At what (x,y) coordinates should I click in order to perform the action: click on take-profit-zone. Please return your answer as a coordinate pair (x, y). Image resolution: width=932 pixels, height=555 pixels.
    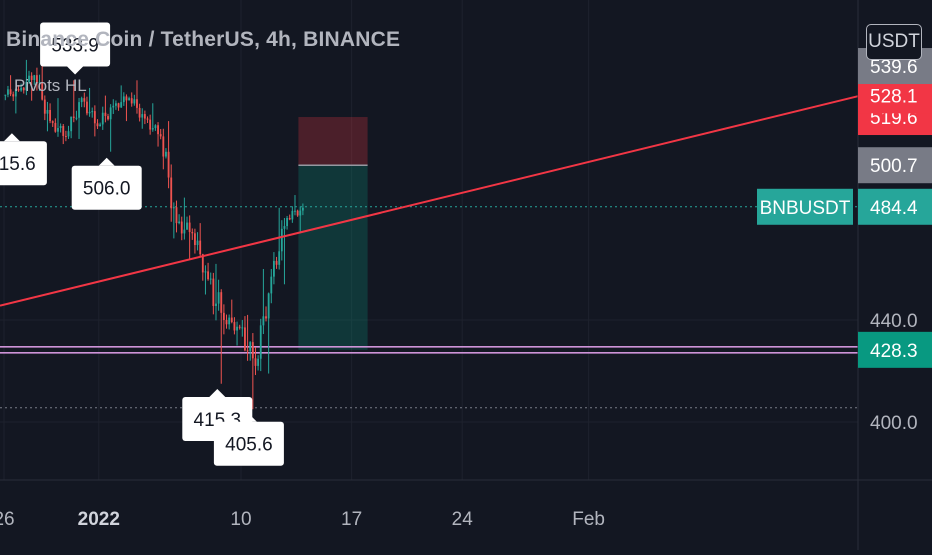
    Looking at the image, I should click on (333, 257).